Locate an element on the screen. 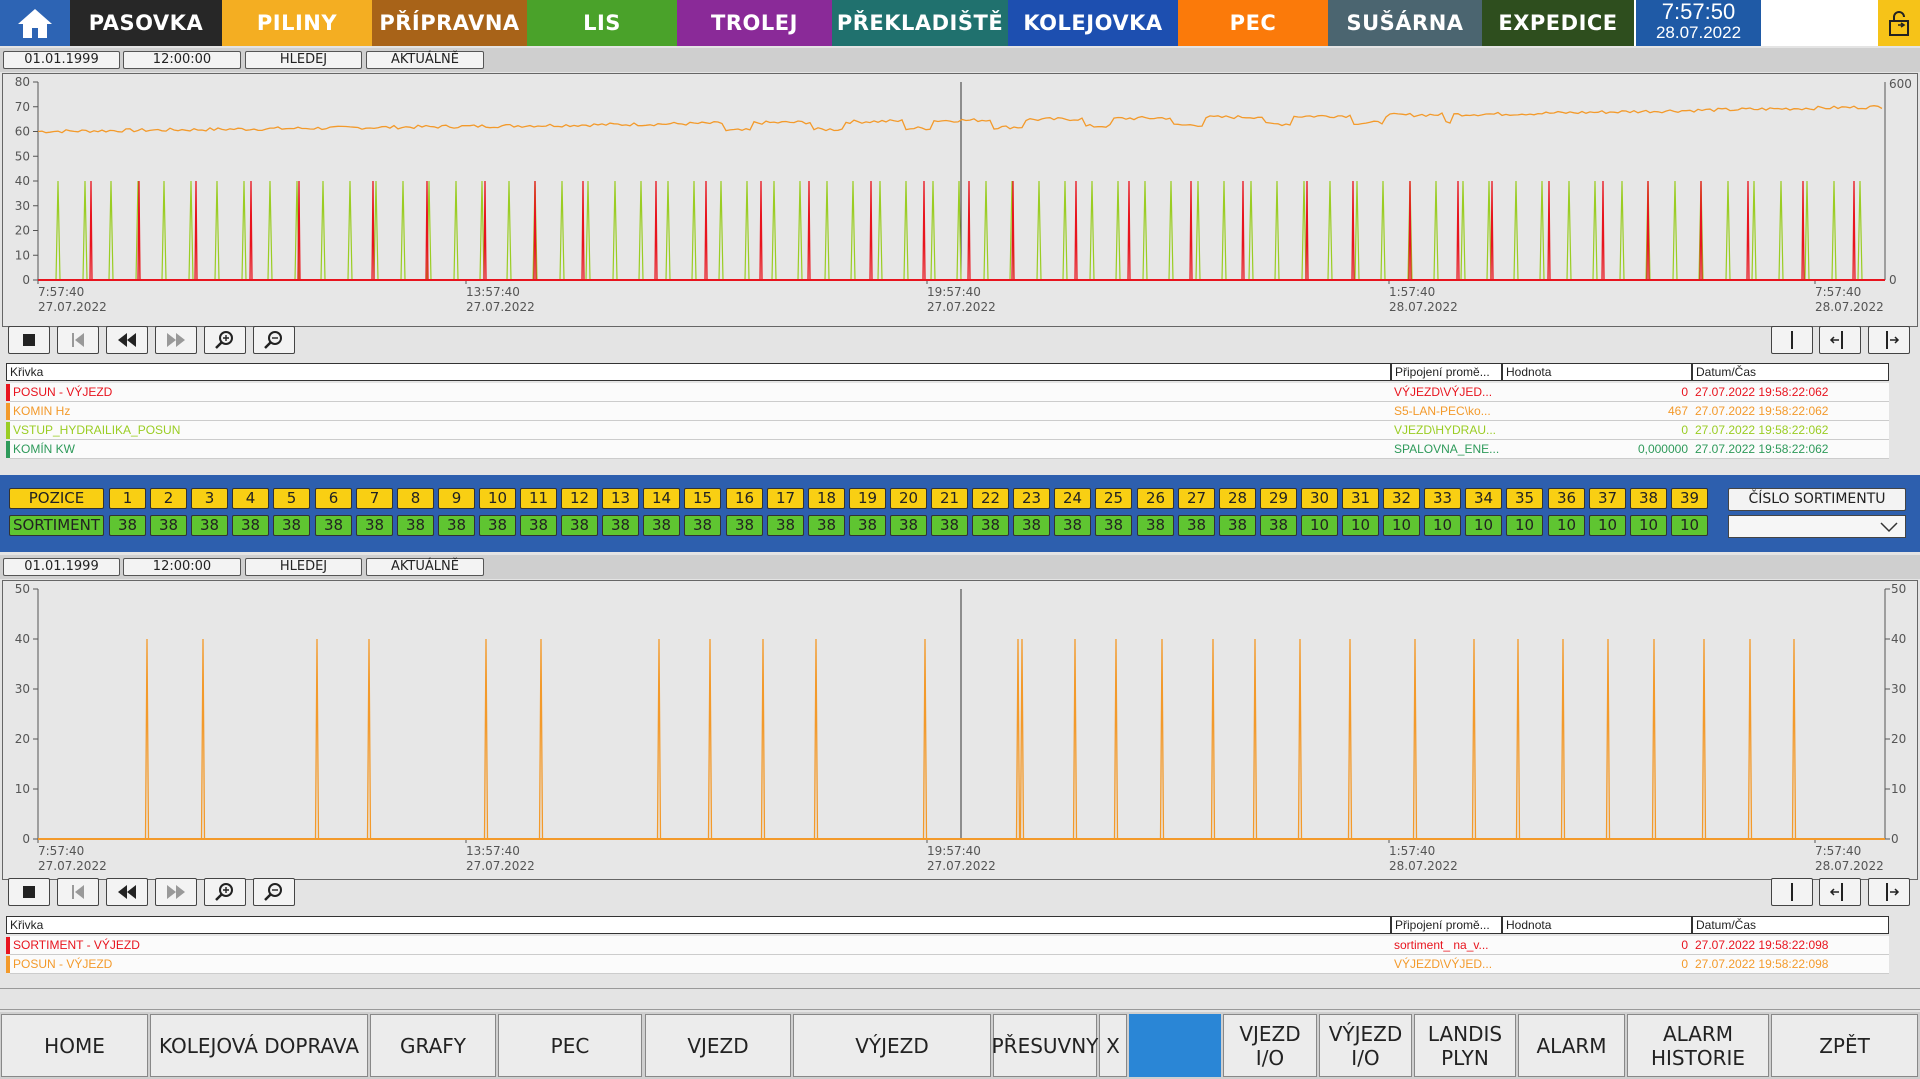 The width and height of the screenshot is (1920, 1079). trend2-zoom-out-button is located at coordinates (274, 892).